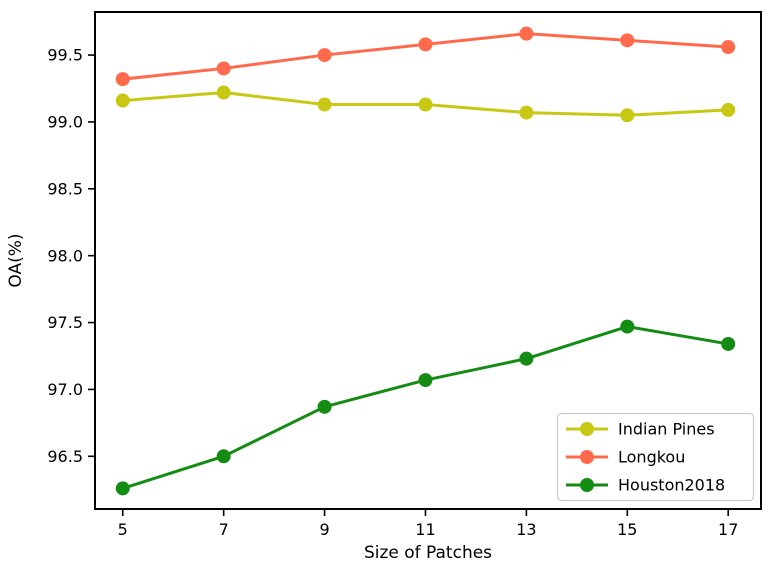 The image size is (773, 580). I want to click on series-longkou, so click(425, 56).